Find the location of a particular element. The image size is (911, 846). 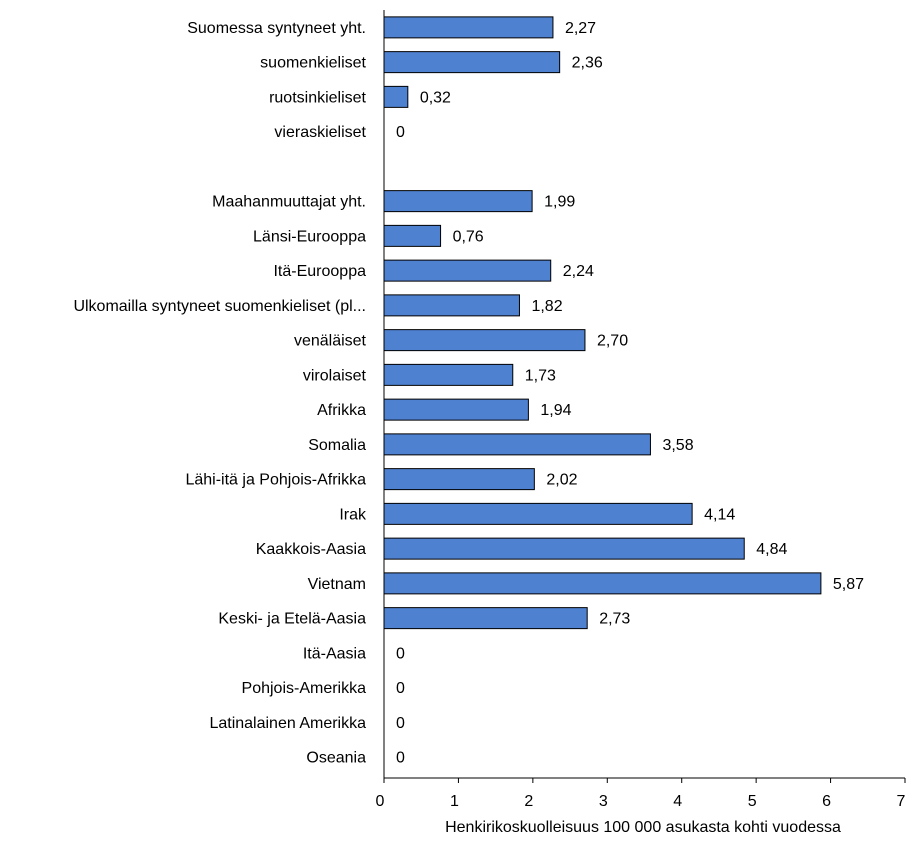

category-label: Pohjois-Amerikka is located at coordinates (304, 688).